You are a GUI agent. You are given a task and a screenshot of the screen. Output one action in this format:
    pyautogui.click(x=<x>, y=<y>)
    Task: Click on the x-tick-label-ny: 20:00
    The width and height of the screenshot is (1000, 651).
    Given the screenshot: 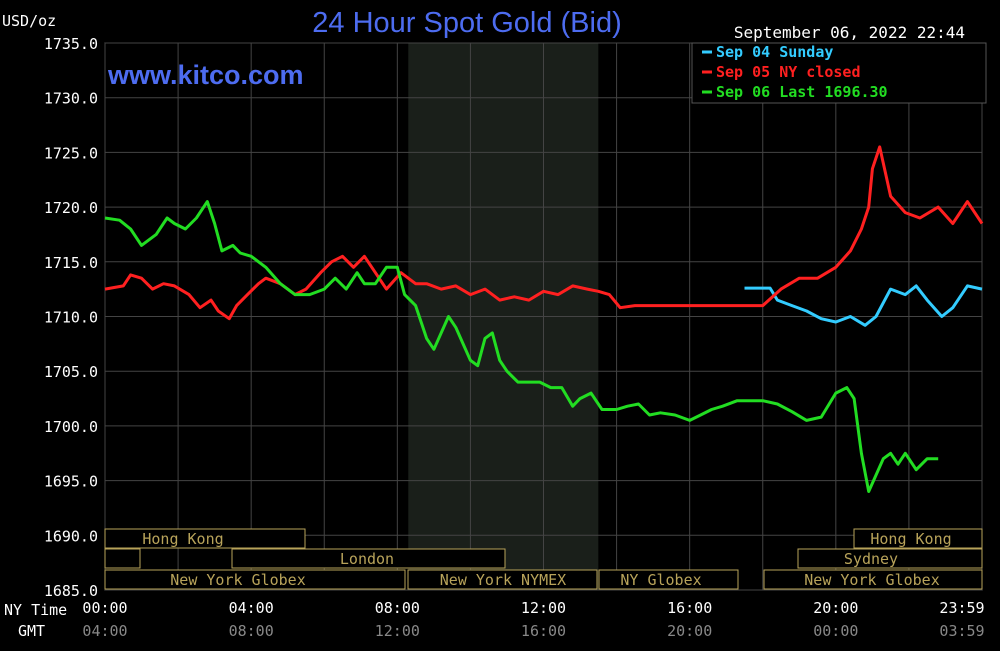 What is the action you would take?
    pyautogui.click(x=835, y=608)
    